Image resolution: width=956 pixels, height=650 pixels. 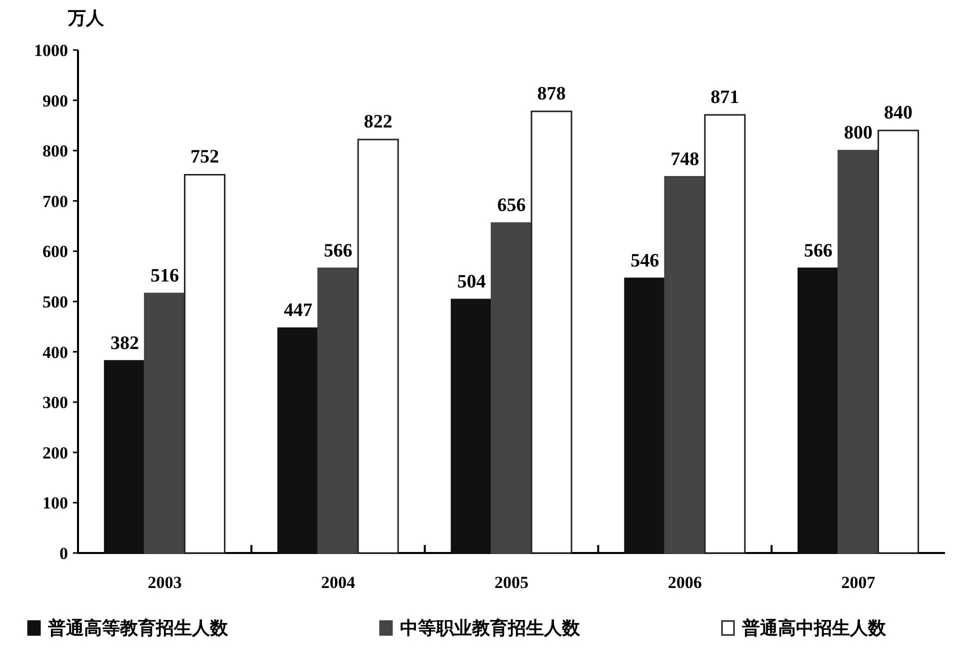 I want to click on x-tick-label: 2003, so click(x=165, y=582).